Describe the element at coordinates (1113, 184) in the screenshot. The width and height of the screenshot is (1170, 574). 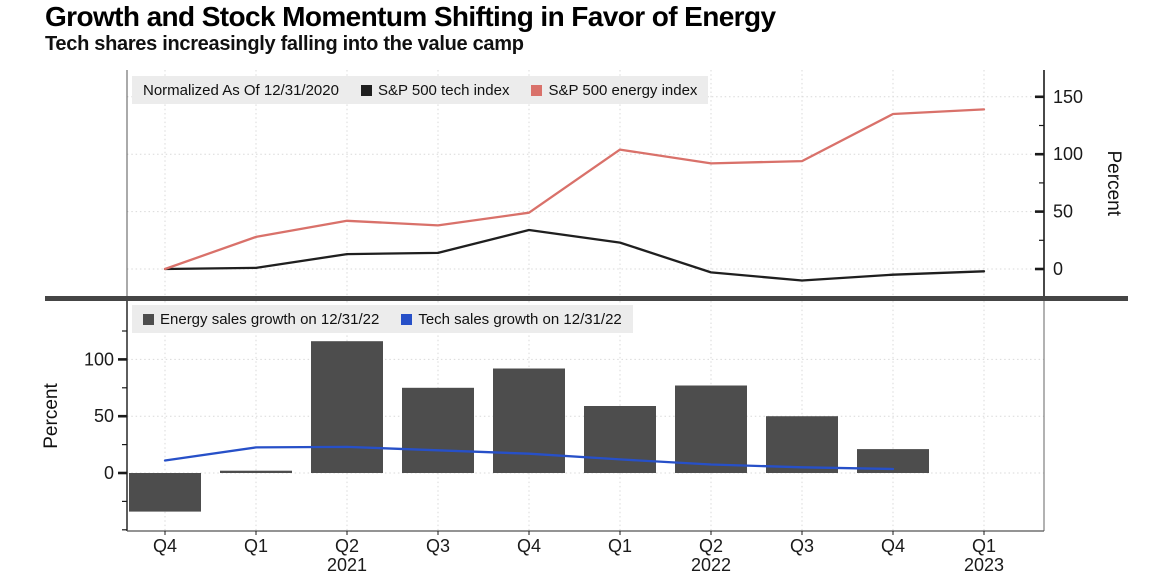
I see `top-y-axis-title: Percent` at that location.